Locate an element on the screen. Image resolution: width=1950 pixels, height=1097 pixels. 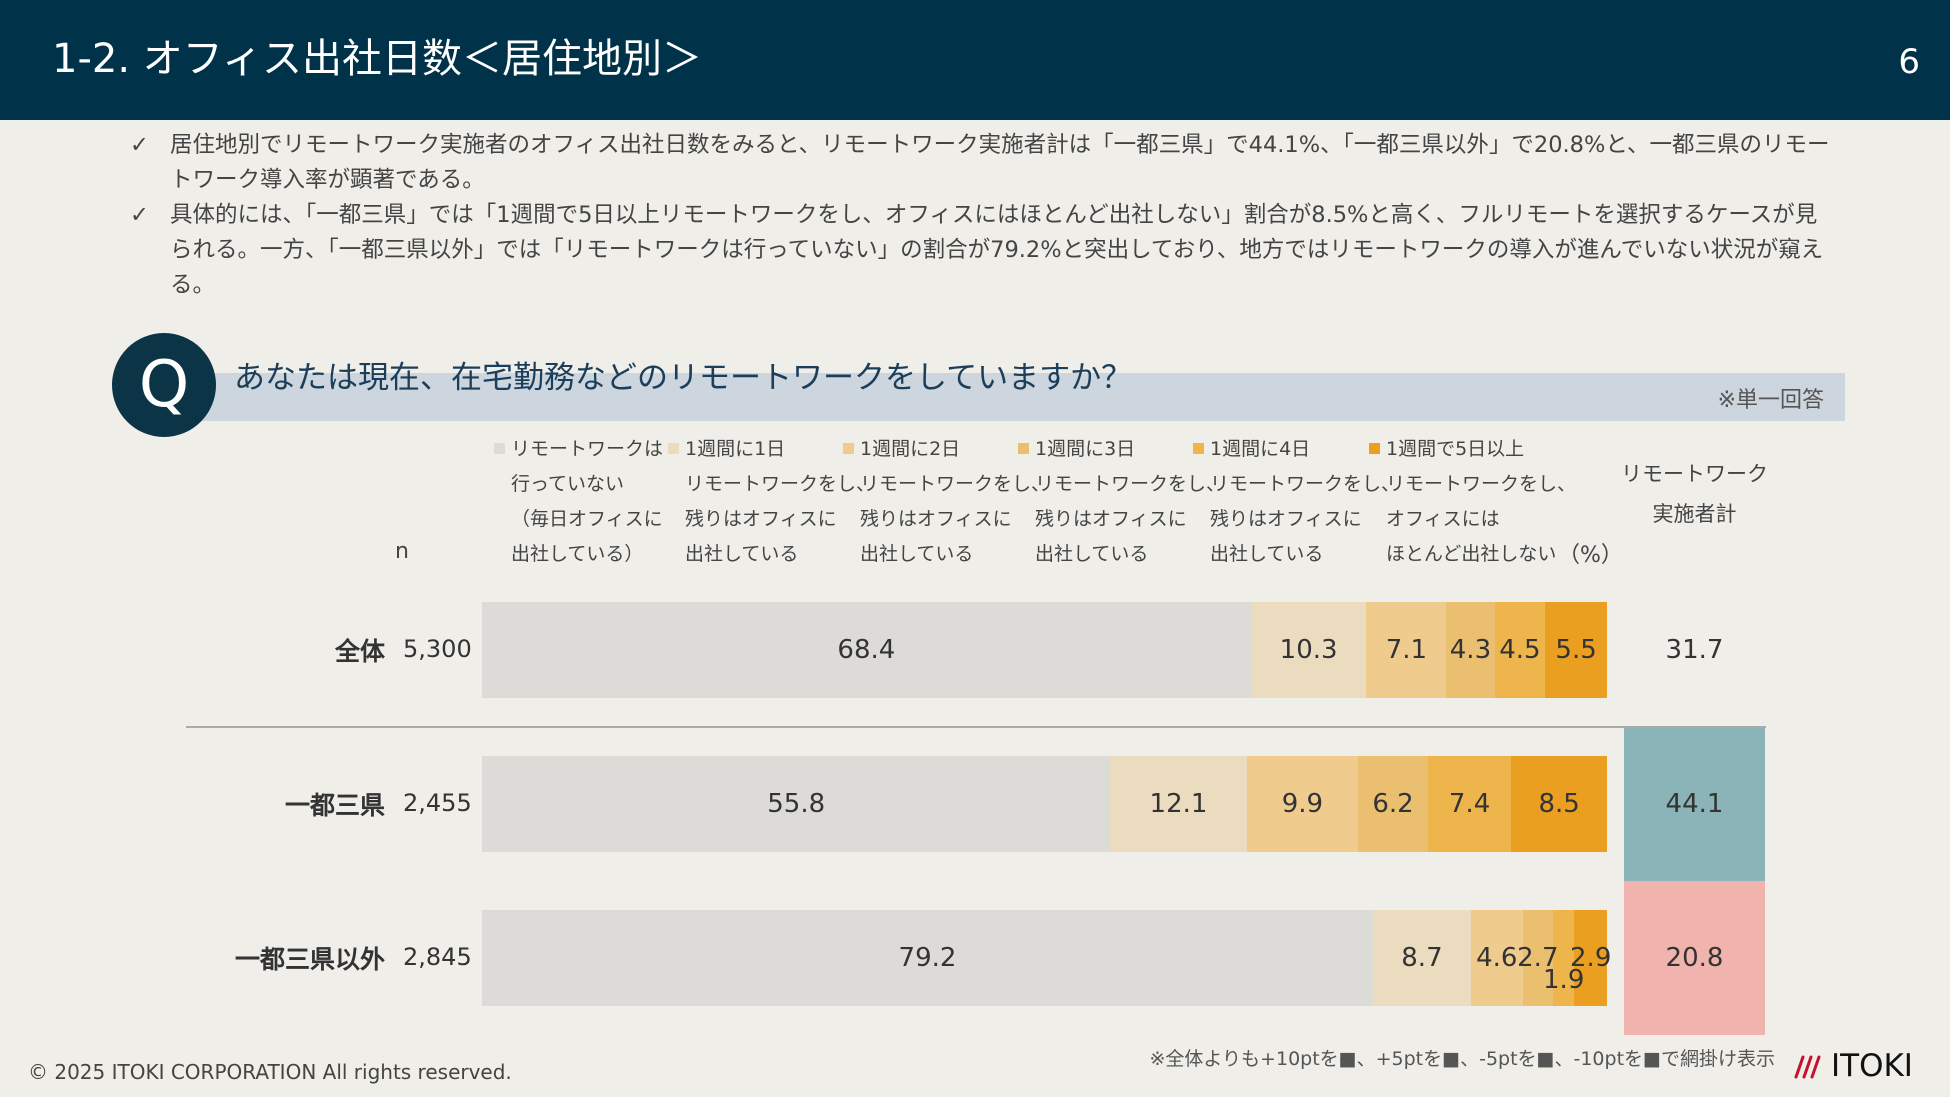
row-separator is located at coordinates (976, 727).